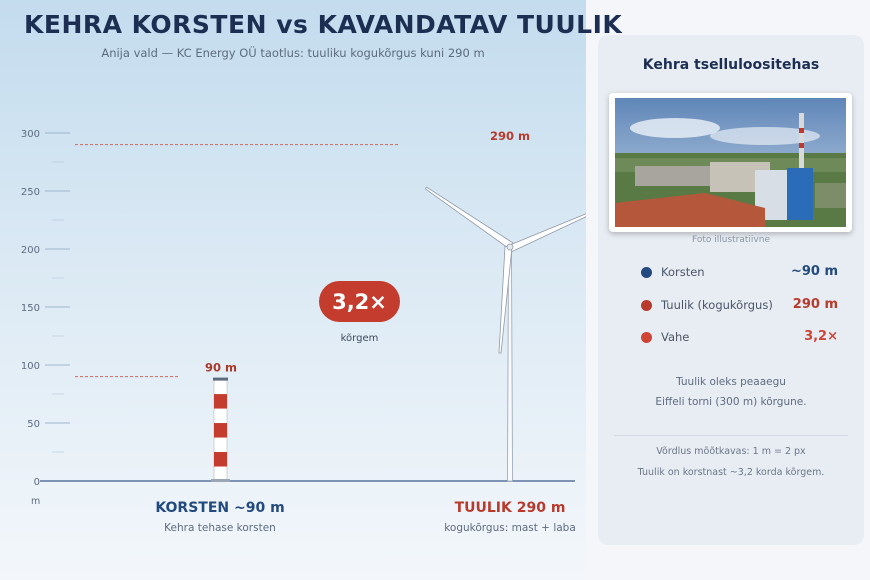  What do you see at coordinates (30, 308) in the screenshot?
I see `y-tick-label: 150` at bounding box center [30, 308].